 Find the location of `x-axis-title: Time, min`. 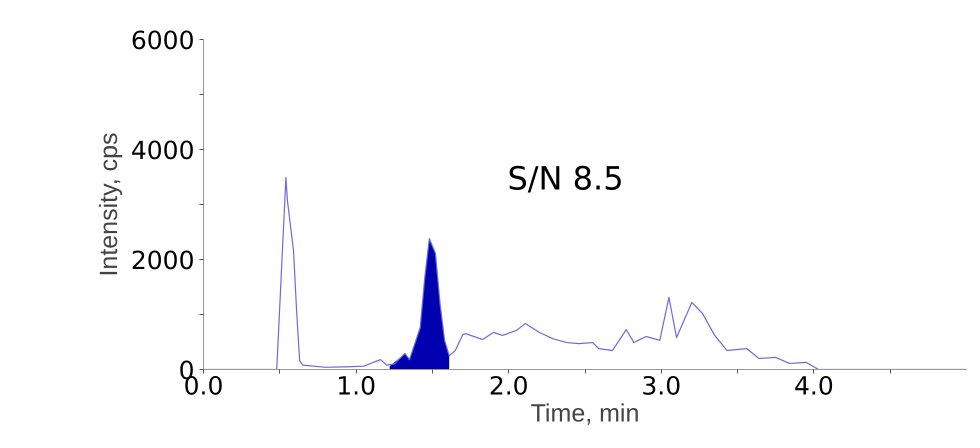

x-axis-title: Time, min is located at coordinates (585, 414).